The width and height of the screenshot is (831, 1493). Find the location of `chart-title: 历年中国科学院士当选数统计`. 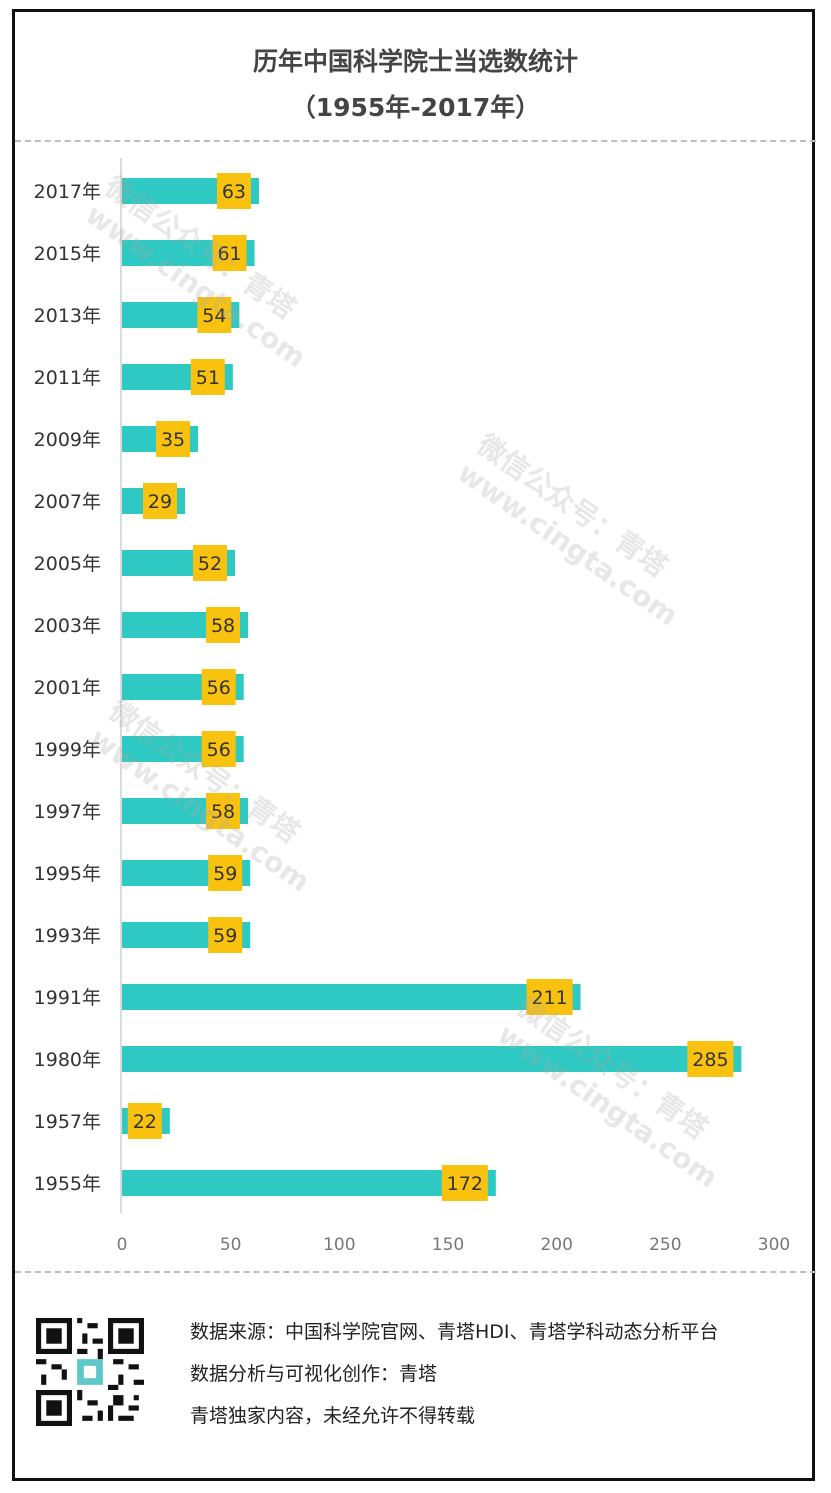

chart-title: 历年中国科学院士当选数统计 is located at coordinates (415, 61).